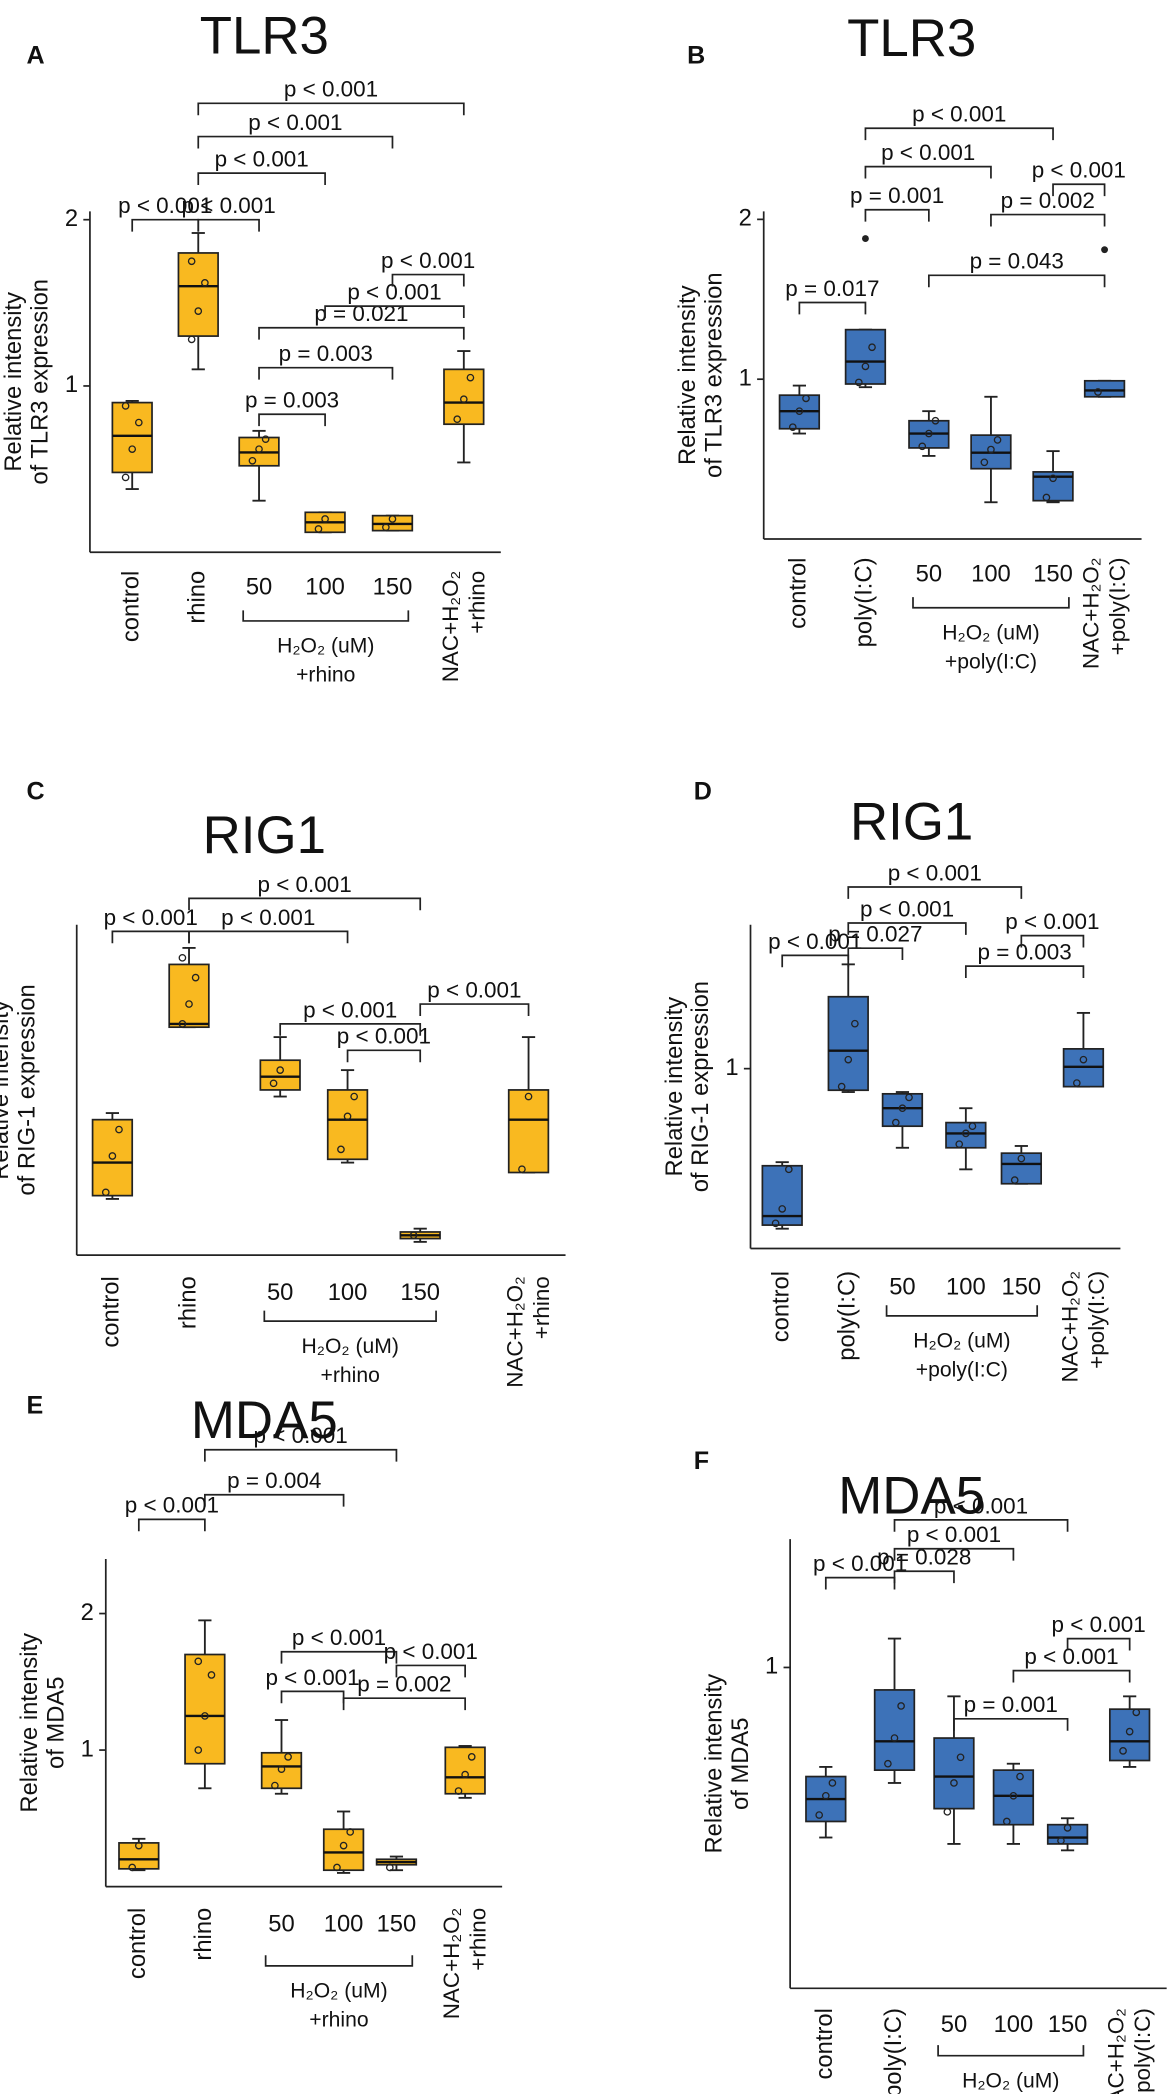  Describe the element at coordinates (264, 1420) in the screenshot. I see `chart-title: MDA5` at that location.